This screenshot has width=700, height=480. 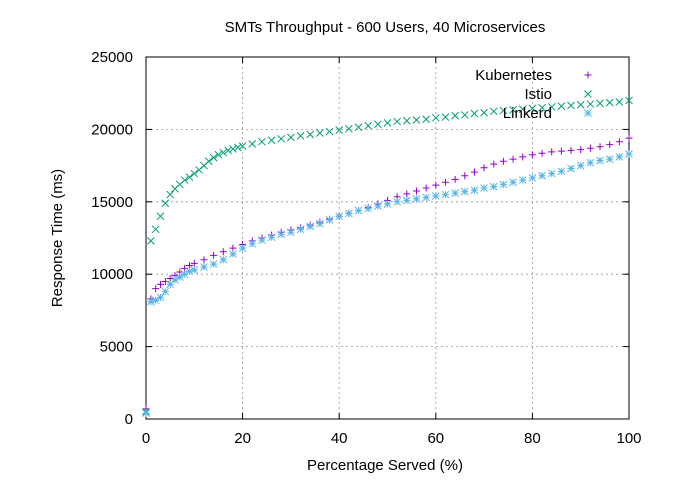 What do you see at coordinates (532, 438) in the screenshot?
I see `x-tick-label: 80` at bounding box center [532, 438].